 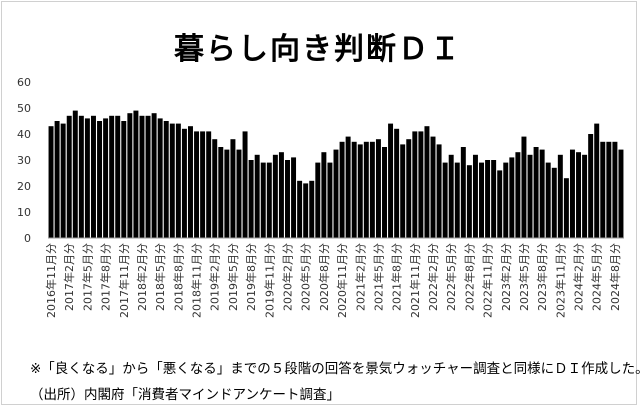 I want to click on y-tick-label: 40, so click(x=24, y=134).